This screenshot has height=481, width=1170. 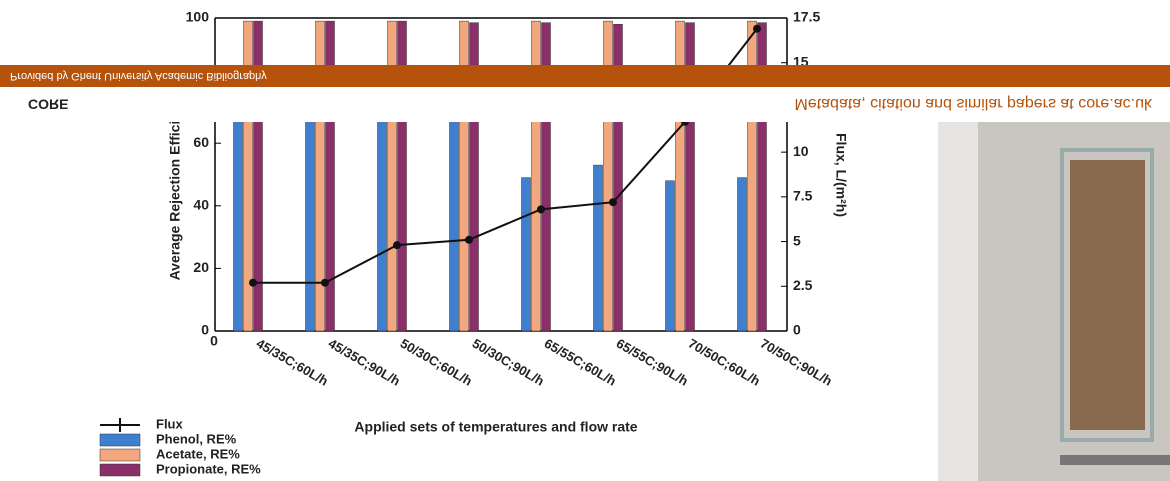 What do you see at coordinates (841, 175) in the screenshot?
I see `y2-label: Flux, L/(m²h)` at bounding box center [841, 175].